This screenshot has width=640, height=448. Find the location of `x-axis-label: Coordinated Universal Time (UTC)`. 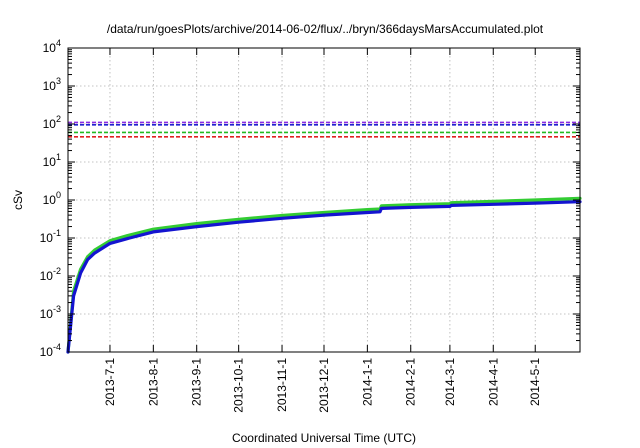

x-axis-label: Coordinated Universal Time (UTC) is located at coordinates (324, 438).